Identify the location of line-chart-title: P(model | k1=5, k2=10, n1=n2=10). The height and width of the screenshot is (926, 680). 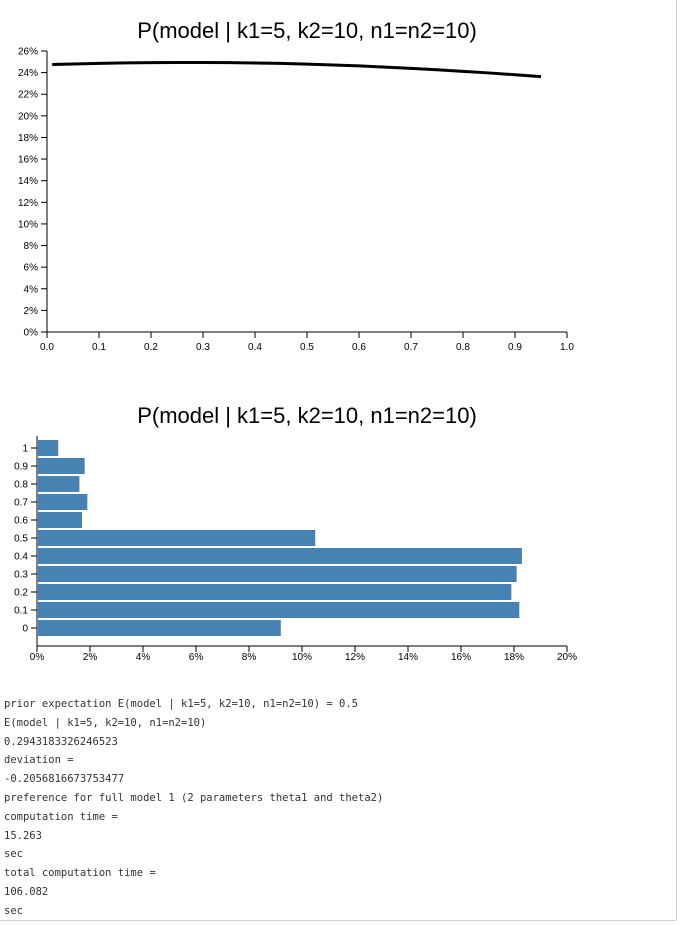
(307, 30).